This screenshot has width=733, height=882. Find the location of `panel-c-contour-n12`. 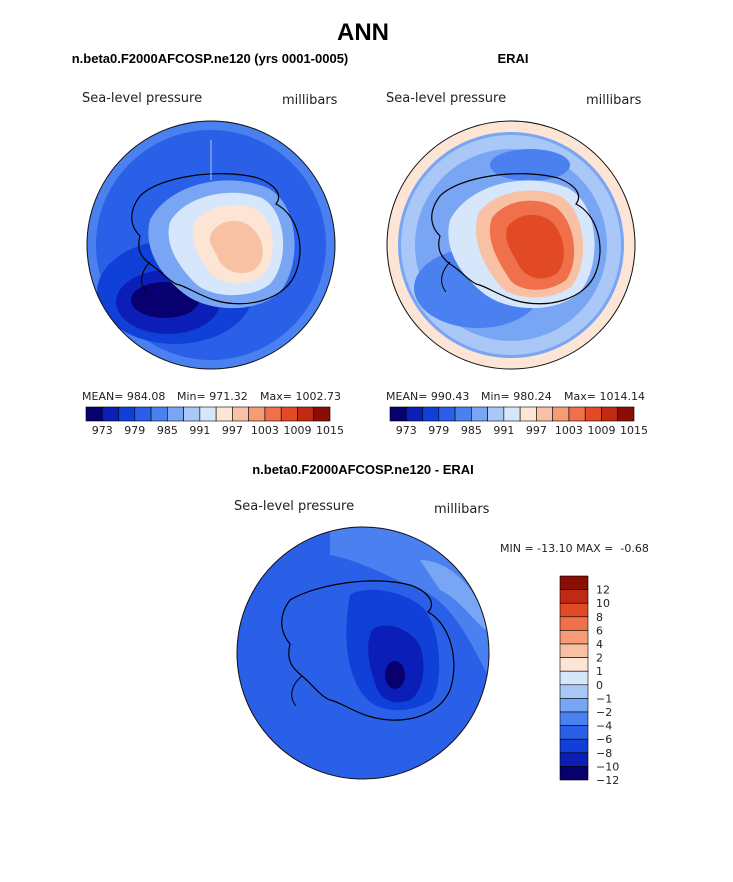

panel-c-contour-n12 is located at coordinates (395, 675).